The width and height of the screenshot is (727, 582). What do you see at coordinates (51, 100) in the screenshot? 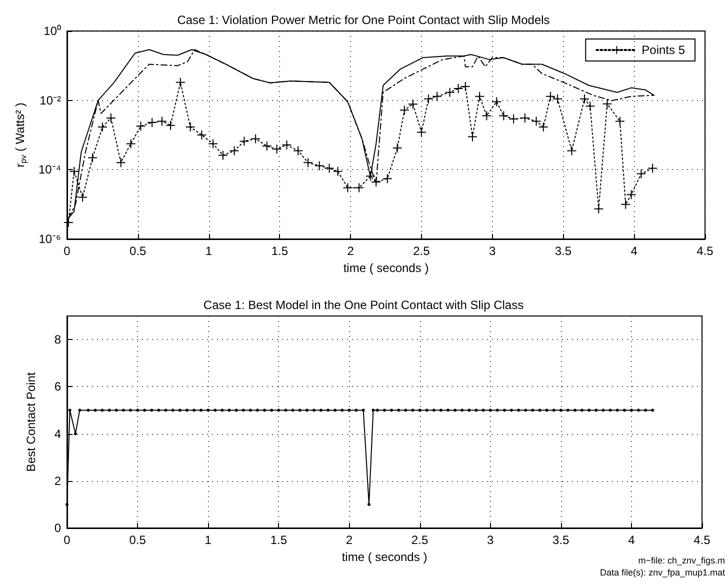
I see `y-tick-label: 10⁻²` at bounding box center [51, 100].